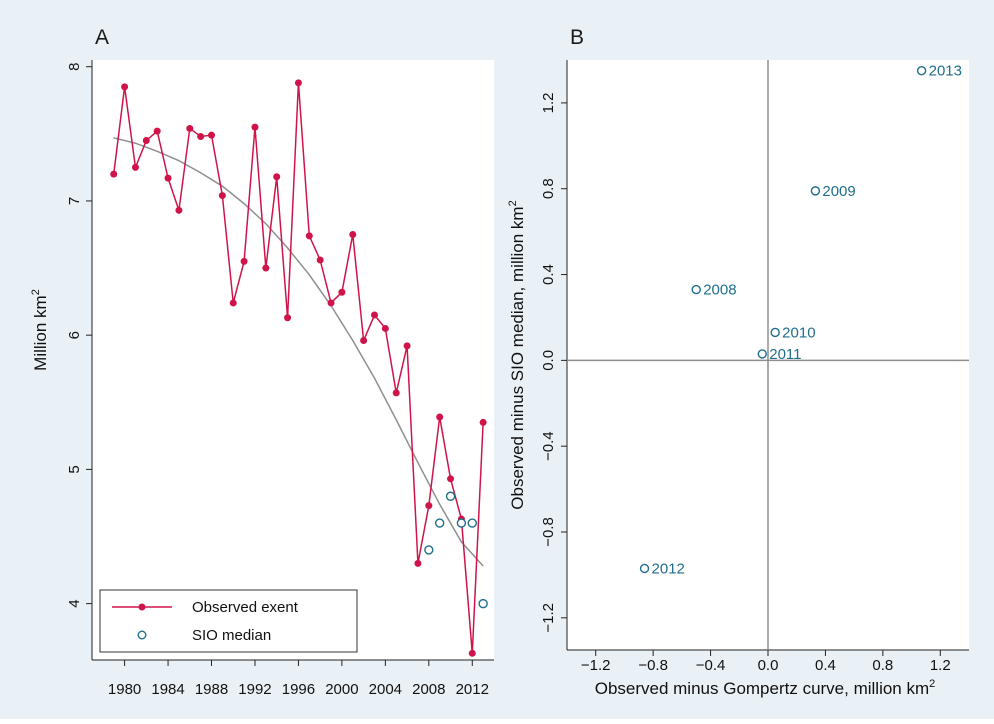  What do you see at coordinates (932, 684) in the screenshot?
I see `panel-b-x-axis-title-sup: 2` at bounding box center [932, 684].